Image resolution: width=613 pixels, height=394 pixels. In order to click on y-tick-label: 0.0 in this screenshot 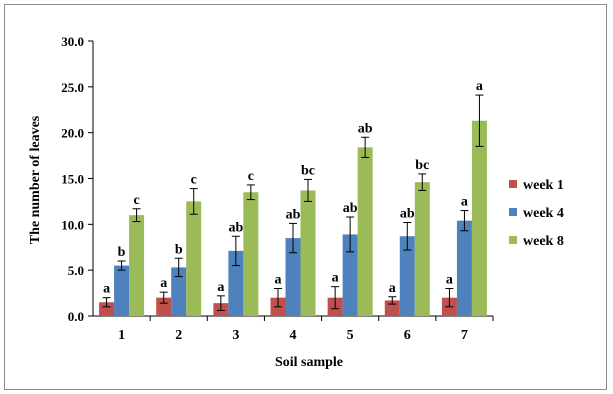, I will do `click(76, 316)`.